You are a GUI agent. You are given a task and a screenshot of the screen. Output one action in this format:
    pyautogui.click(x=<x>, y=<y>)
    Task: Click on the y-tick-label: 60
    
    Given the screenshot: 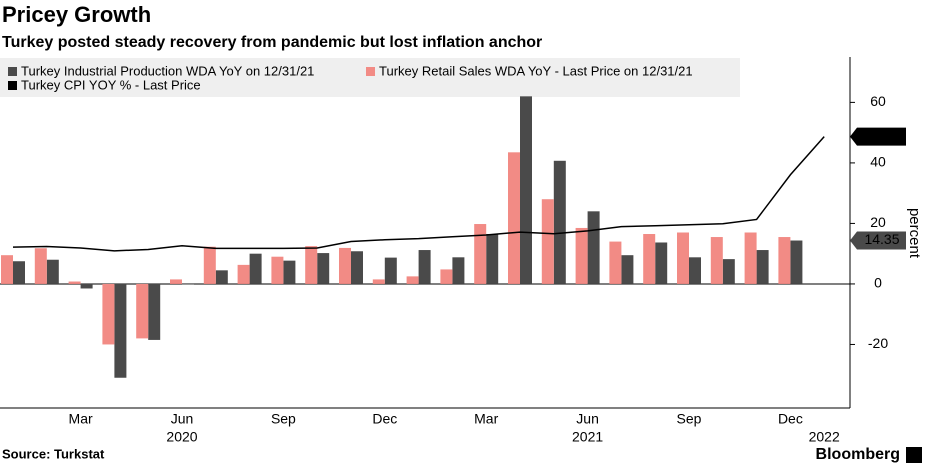 What is the action you would take?
    pyautogui.click(x=878, y=101)
    